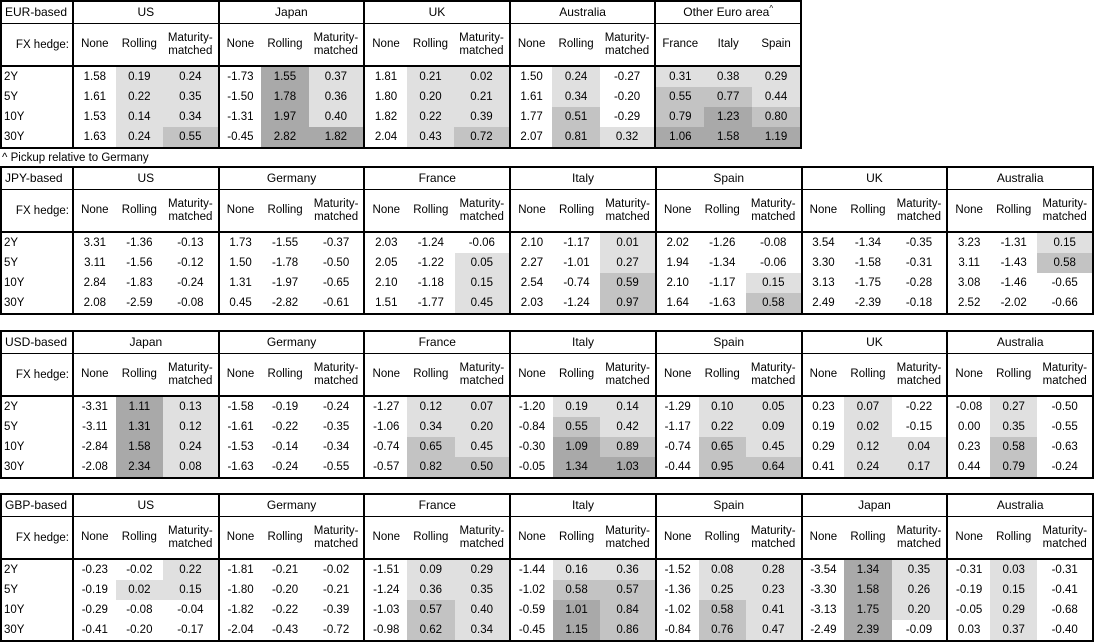  Describe the element at coordinates (336, 590) in the screenshot. I see `value-cell: -0.21` at that location.